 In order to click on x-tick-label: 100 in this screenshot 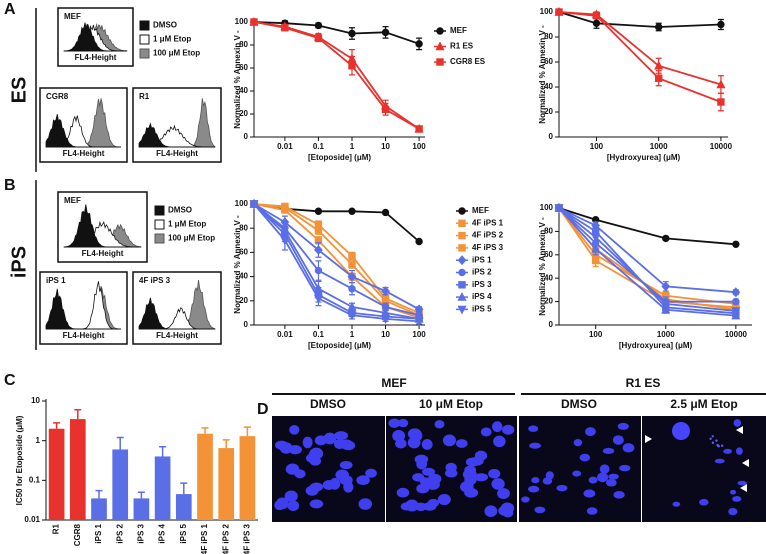, I will do `click(419, 146)`.